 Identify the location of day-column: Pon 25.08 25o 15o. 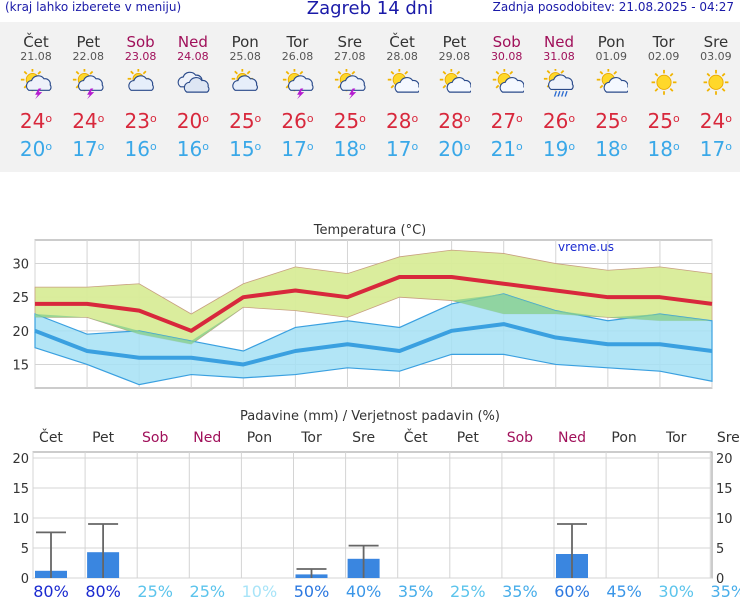
(245, 91).